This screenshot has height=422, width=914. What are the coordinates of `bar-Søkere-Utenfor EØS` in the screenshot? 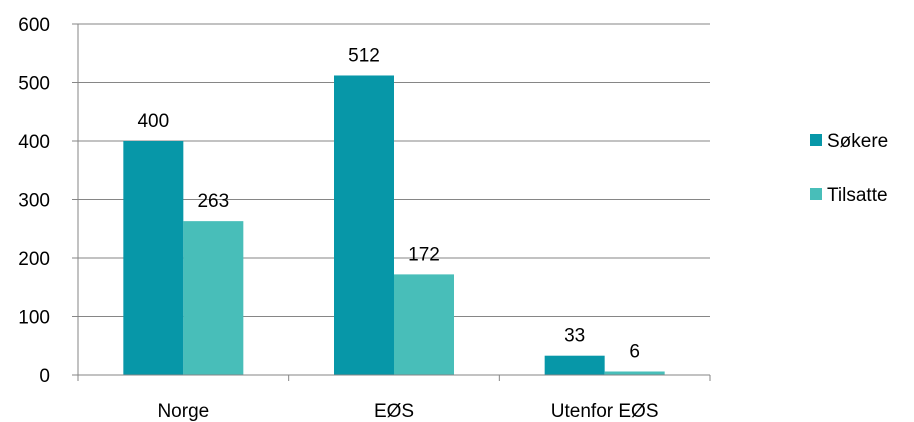 It's located at (574, 365).